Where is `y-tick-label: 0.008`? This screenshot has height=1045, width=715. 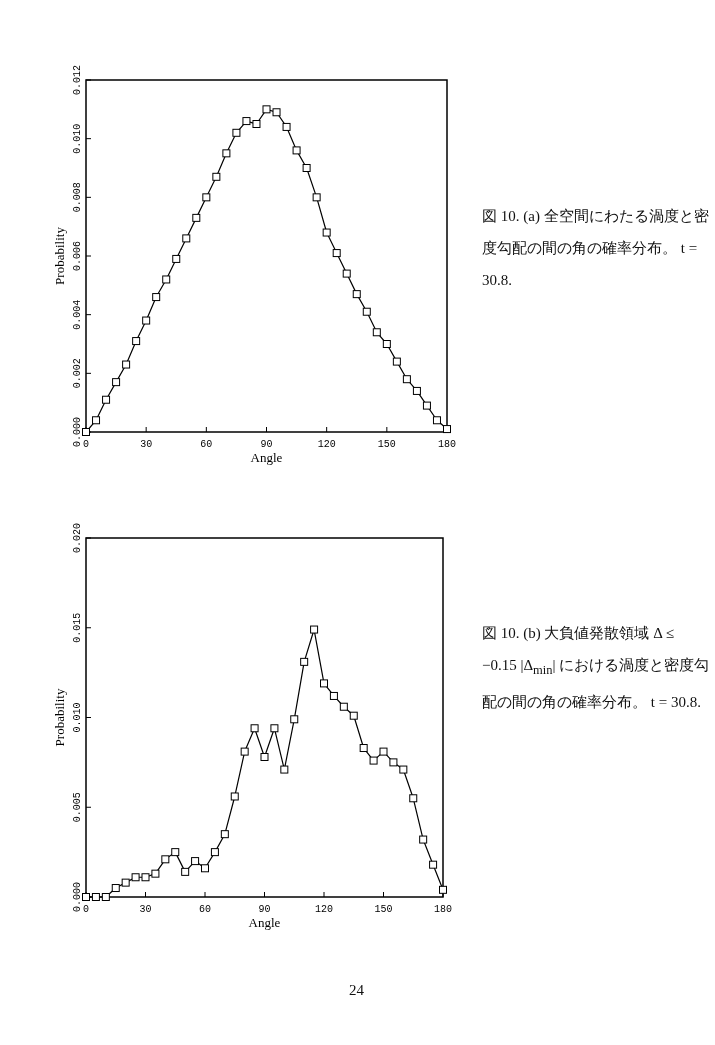
y-tick-label: 0.008 is located at coordinates (77, 197).